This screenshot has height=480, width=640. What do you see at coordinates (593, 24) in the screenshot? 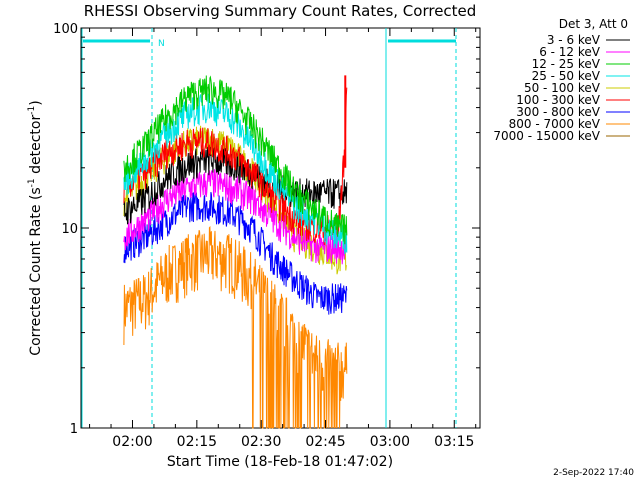
I see `legend-header: Det 3, Att 0` at bounding box center [593, 24].